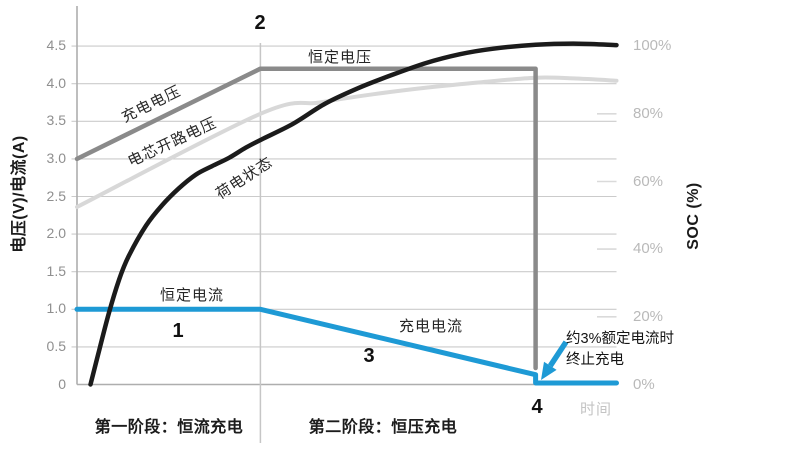 The height and width of the screenshot is (468, 800). I want to click on left-tick-label-3.0: 3.0, so click(56, 157).